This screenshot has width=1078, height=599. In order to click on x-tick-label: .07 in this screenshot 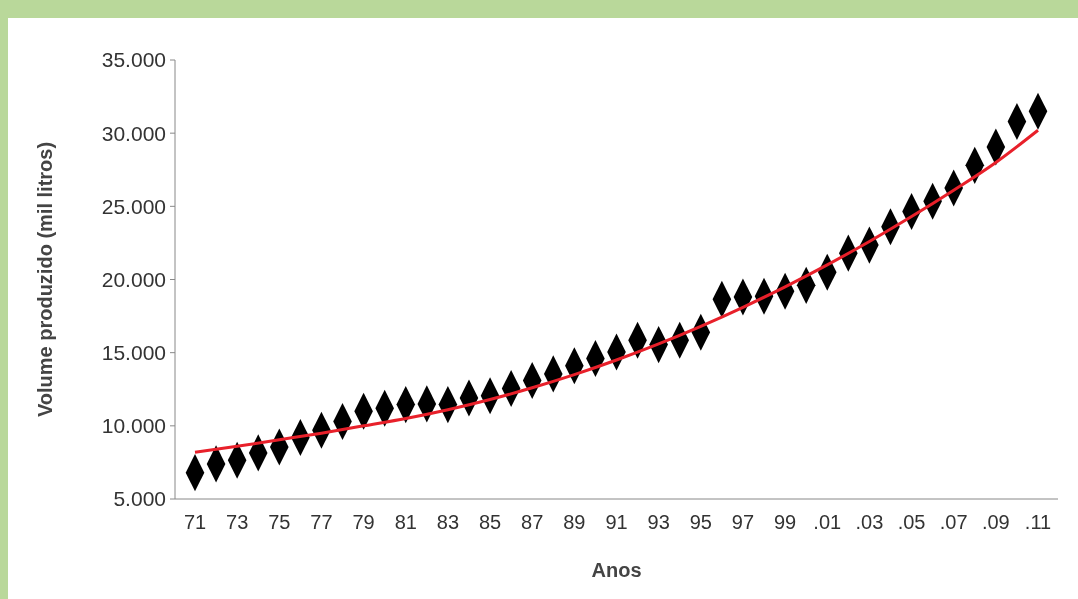, I will do `click(953, 522)`.